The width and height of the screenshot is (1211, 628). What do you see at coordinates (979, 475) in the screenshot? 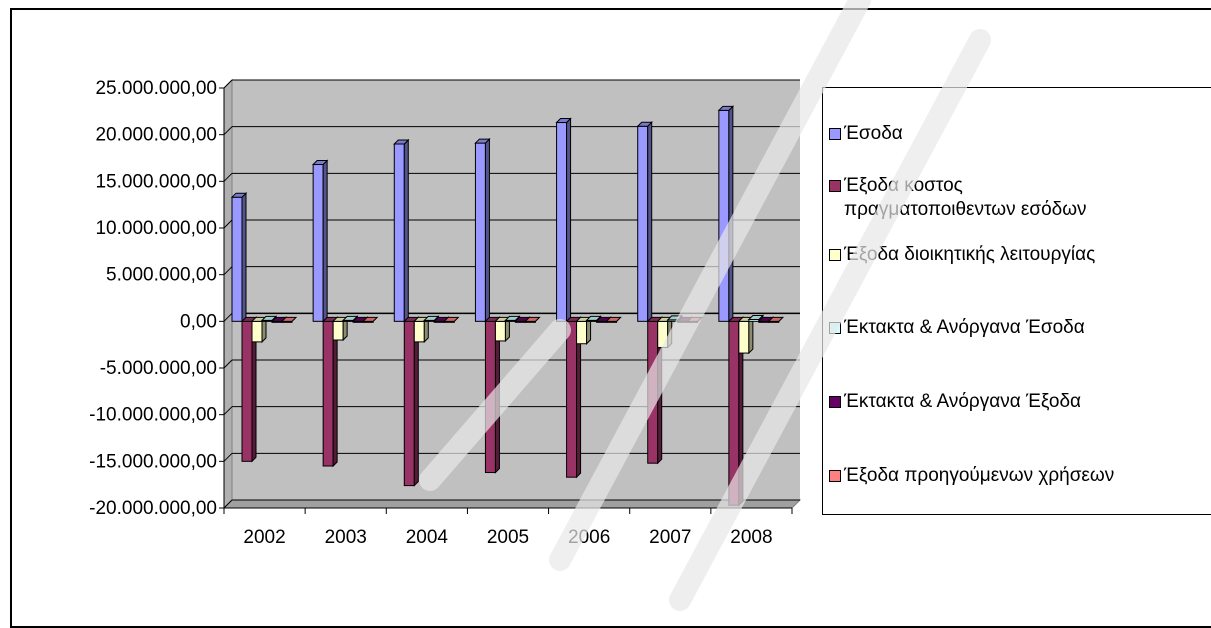
I see `legend-label: Έξοδα προηγούμενων χρήσεων` at bounding box center [979, 475].